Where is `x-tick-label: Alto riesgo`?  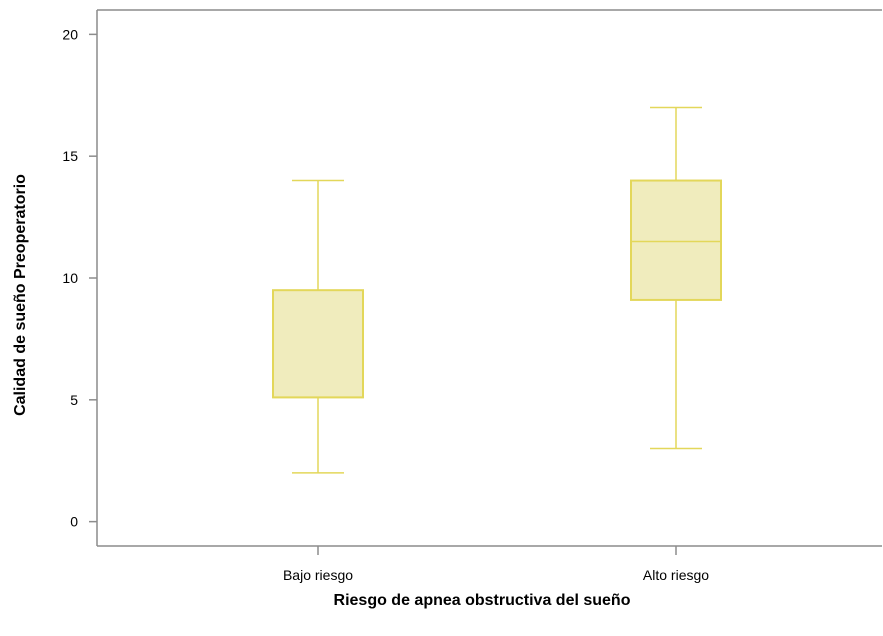 x-tick-label: Alto riesgo is located at coordinates (676, 575).